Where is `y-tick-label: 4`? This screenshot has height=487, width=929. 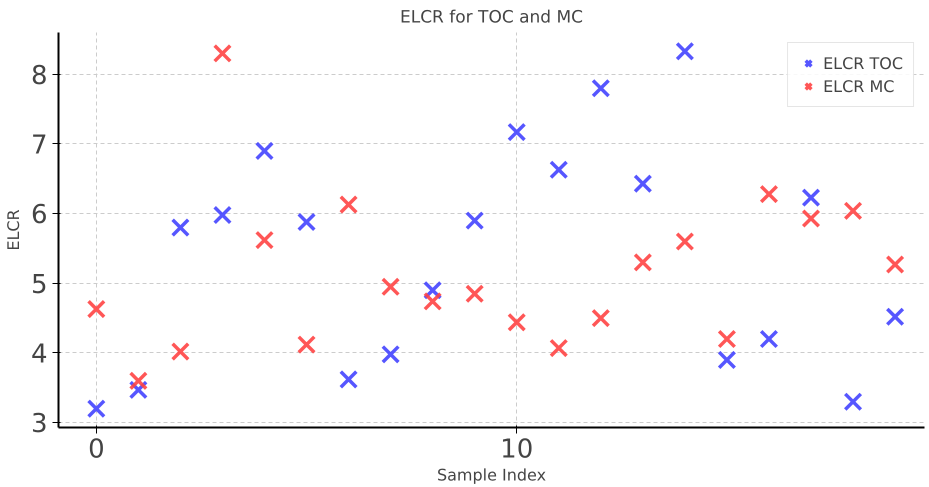 y-tick-label: 4 is located at coordinates (39, 354).